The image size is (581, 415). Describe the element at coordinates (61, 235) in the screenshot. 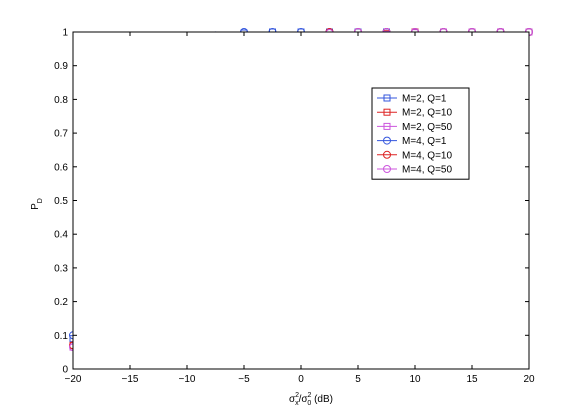

I see `y-tick-label: 0.4` at that location.